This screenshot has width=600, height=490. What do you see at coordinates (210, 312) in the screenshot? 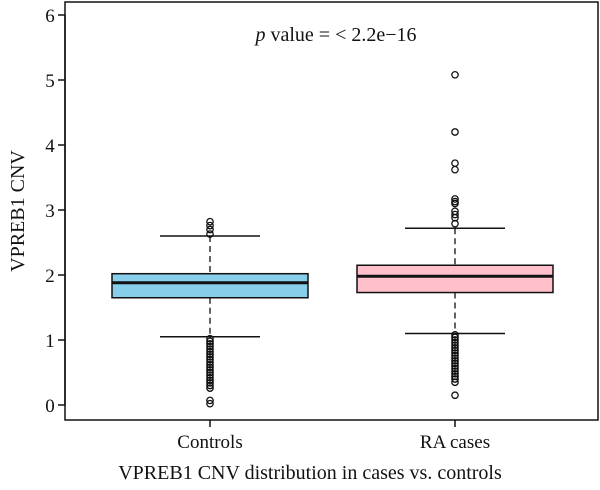
I see `box-controls` at bounding box center [210, 312].